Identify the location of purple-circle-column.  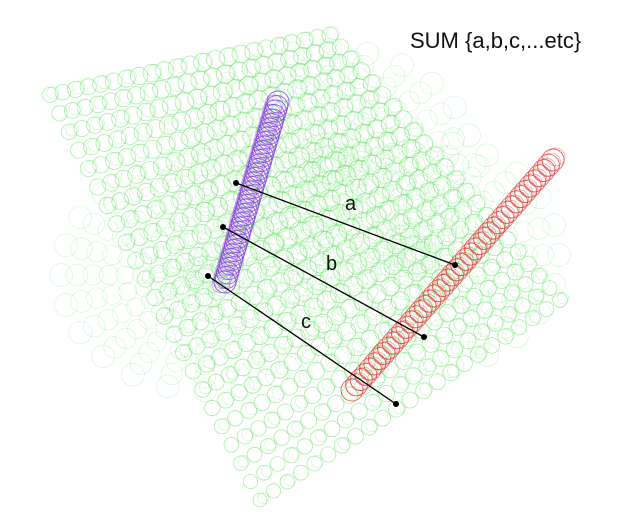
(250, 192).